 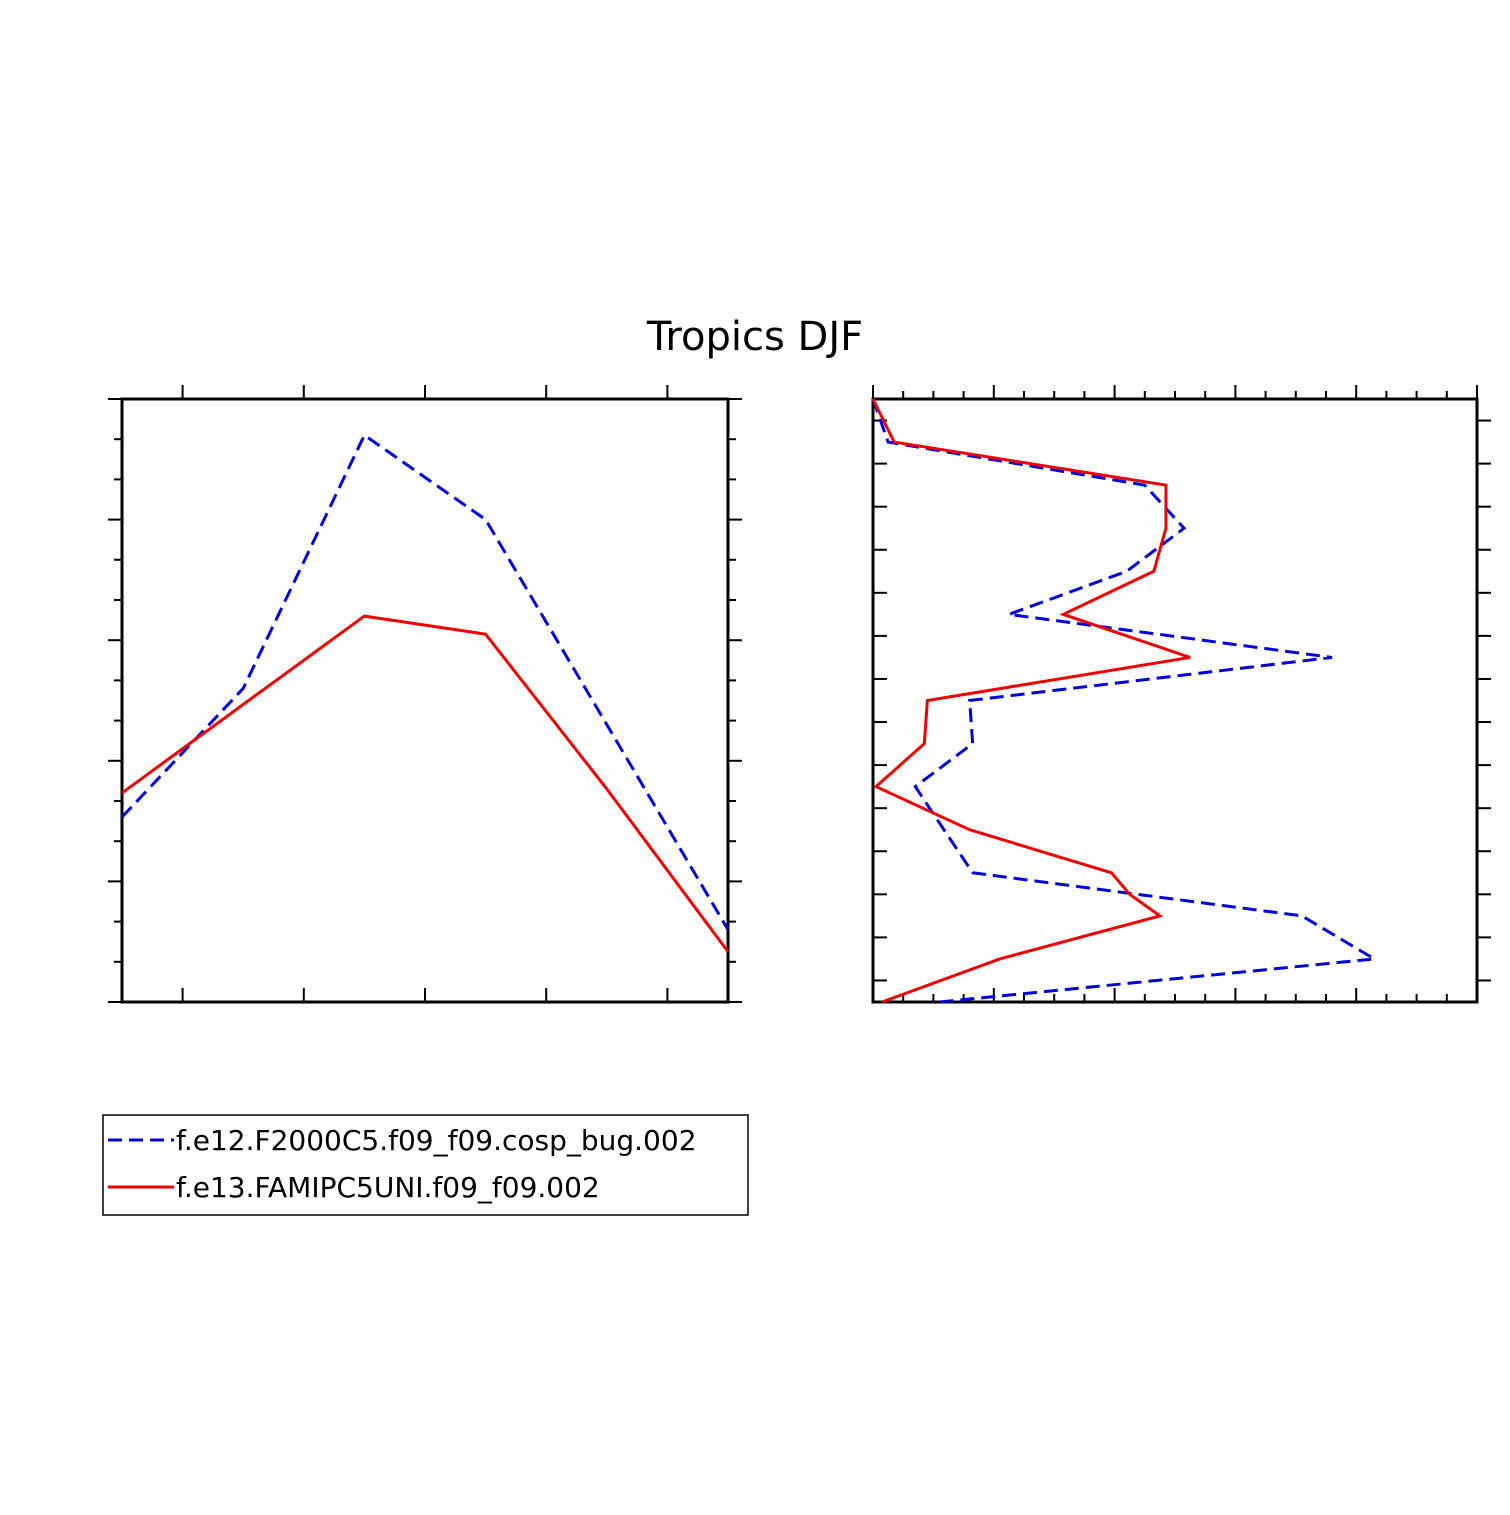 I want to click on left-series-line-blue, so click(x=425, y=681).